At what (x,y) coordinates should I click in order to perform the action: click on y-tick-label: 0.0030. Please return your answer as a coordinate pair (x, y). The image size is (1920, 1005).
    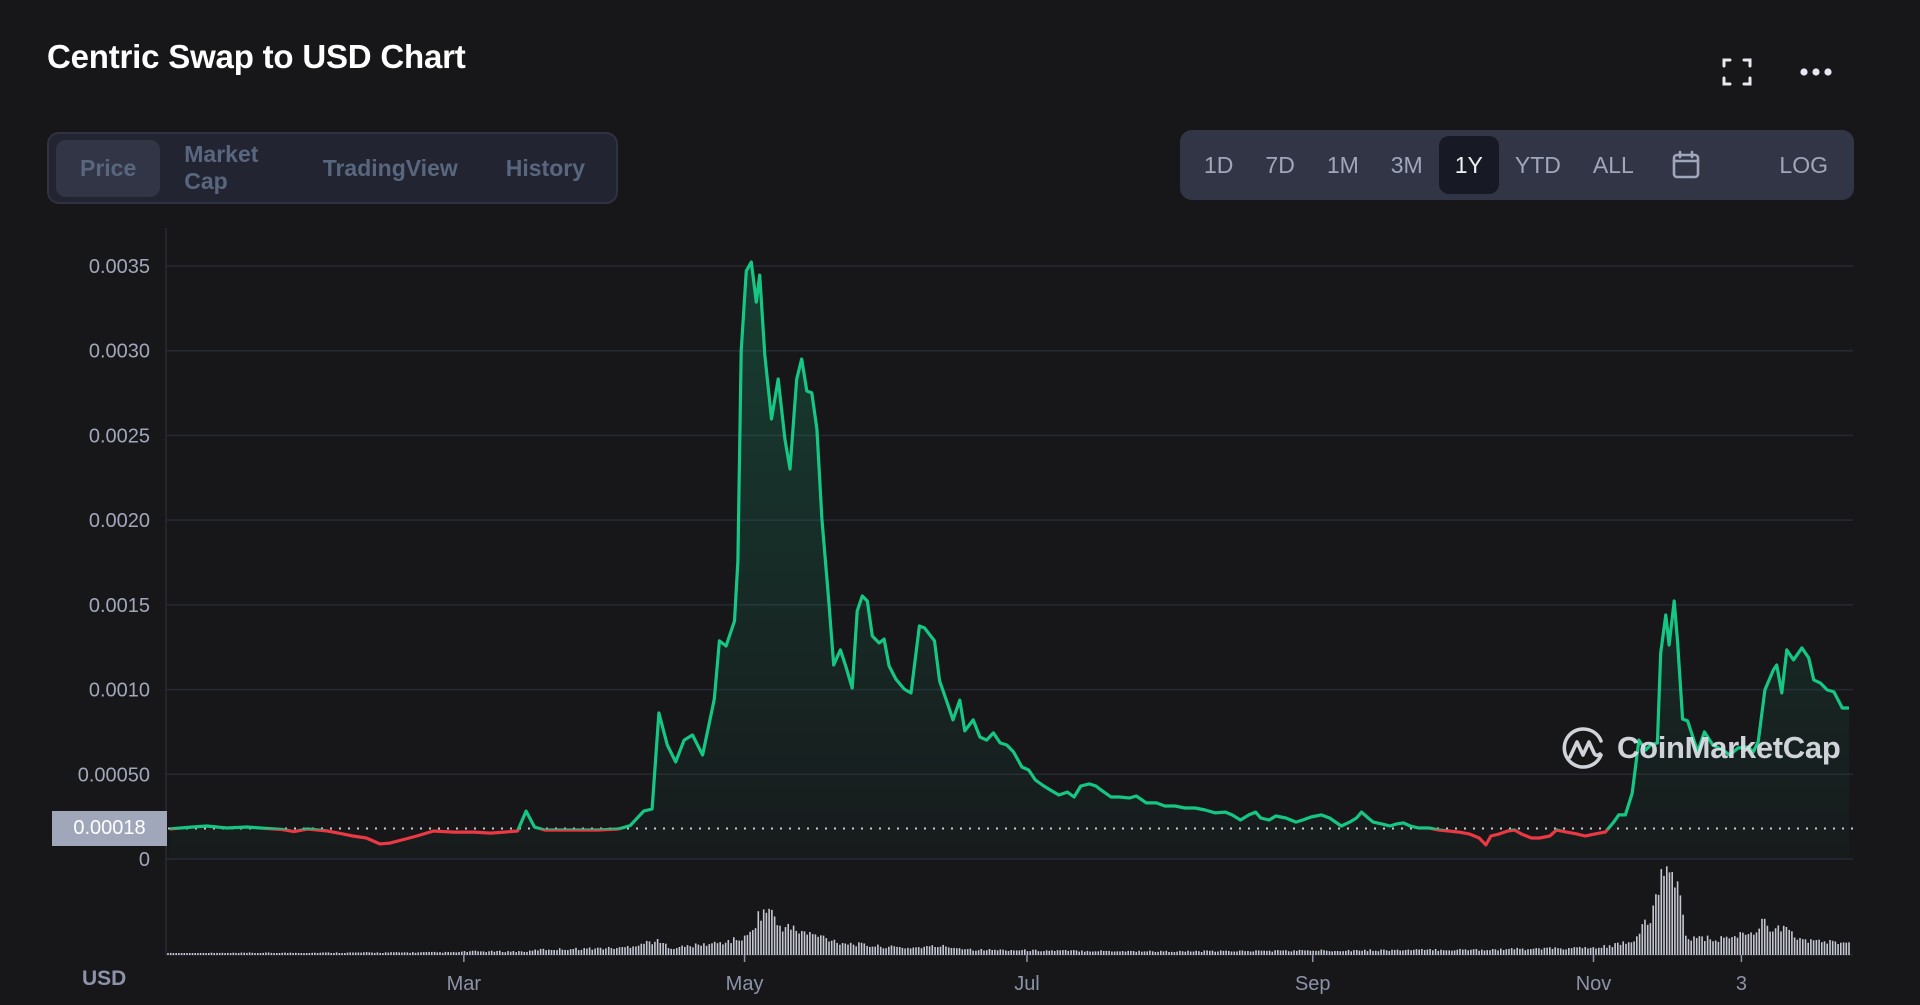
    Looking at the image, I should click on (119, 352).